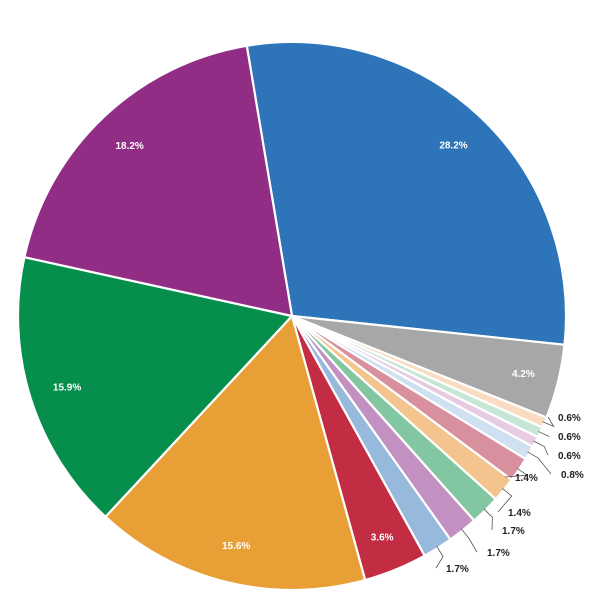  Describe the element at coordinates (495, 492) in the screenshot. I see `pie-leader-lines` at that location.